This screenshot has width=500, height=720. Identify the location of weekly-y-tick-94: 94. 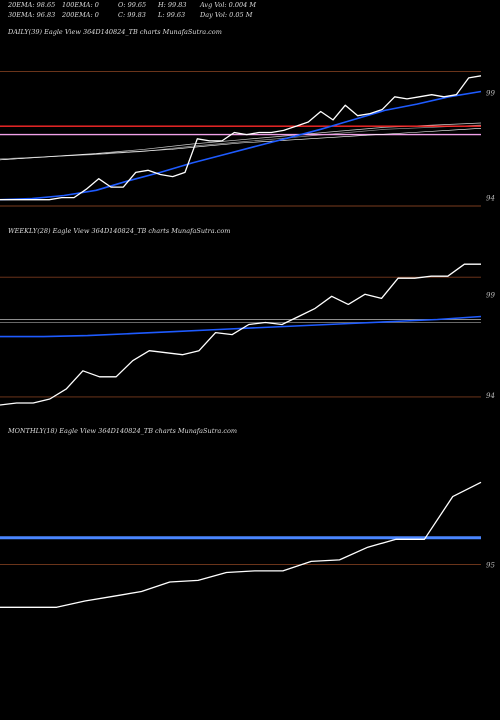
(490, 396).